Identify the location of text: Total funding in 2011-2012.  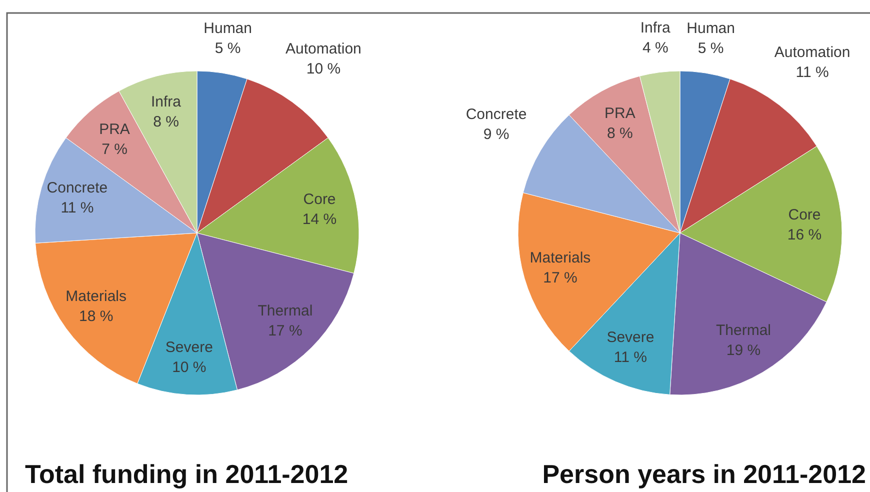
(186, 474).